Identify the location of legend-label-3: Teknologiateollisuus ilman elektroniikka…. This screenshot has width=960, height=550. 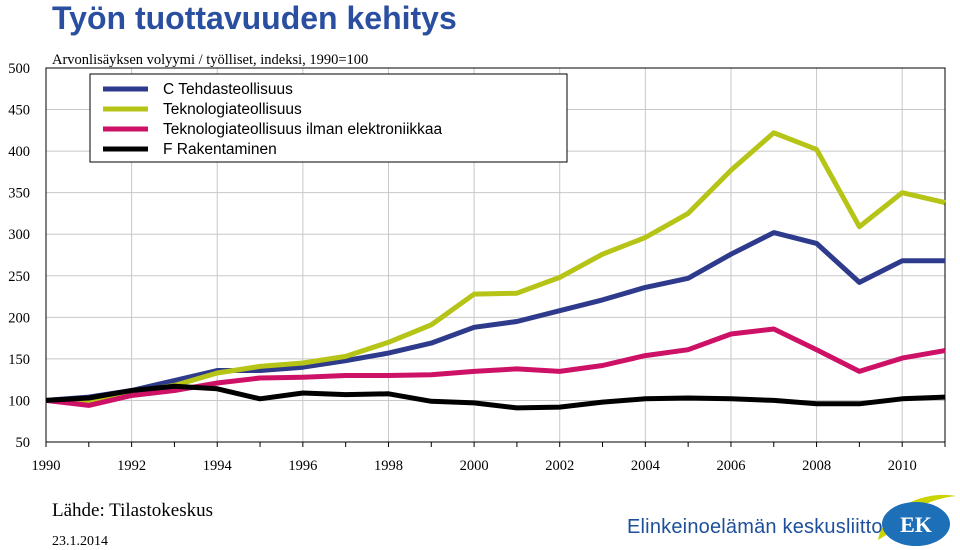
(303, 129).